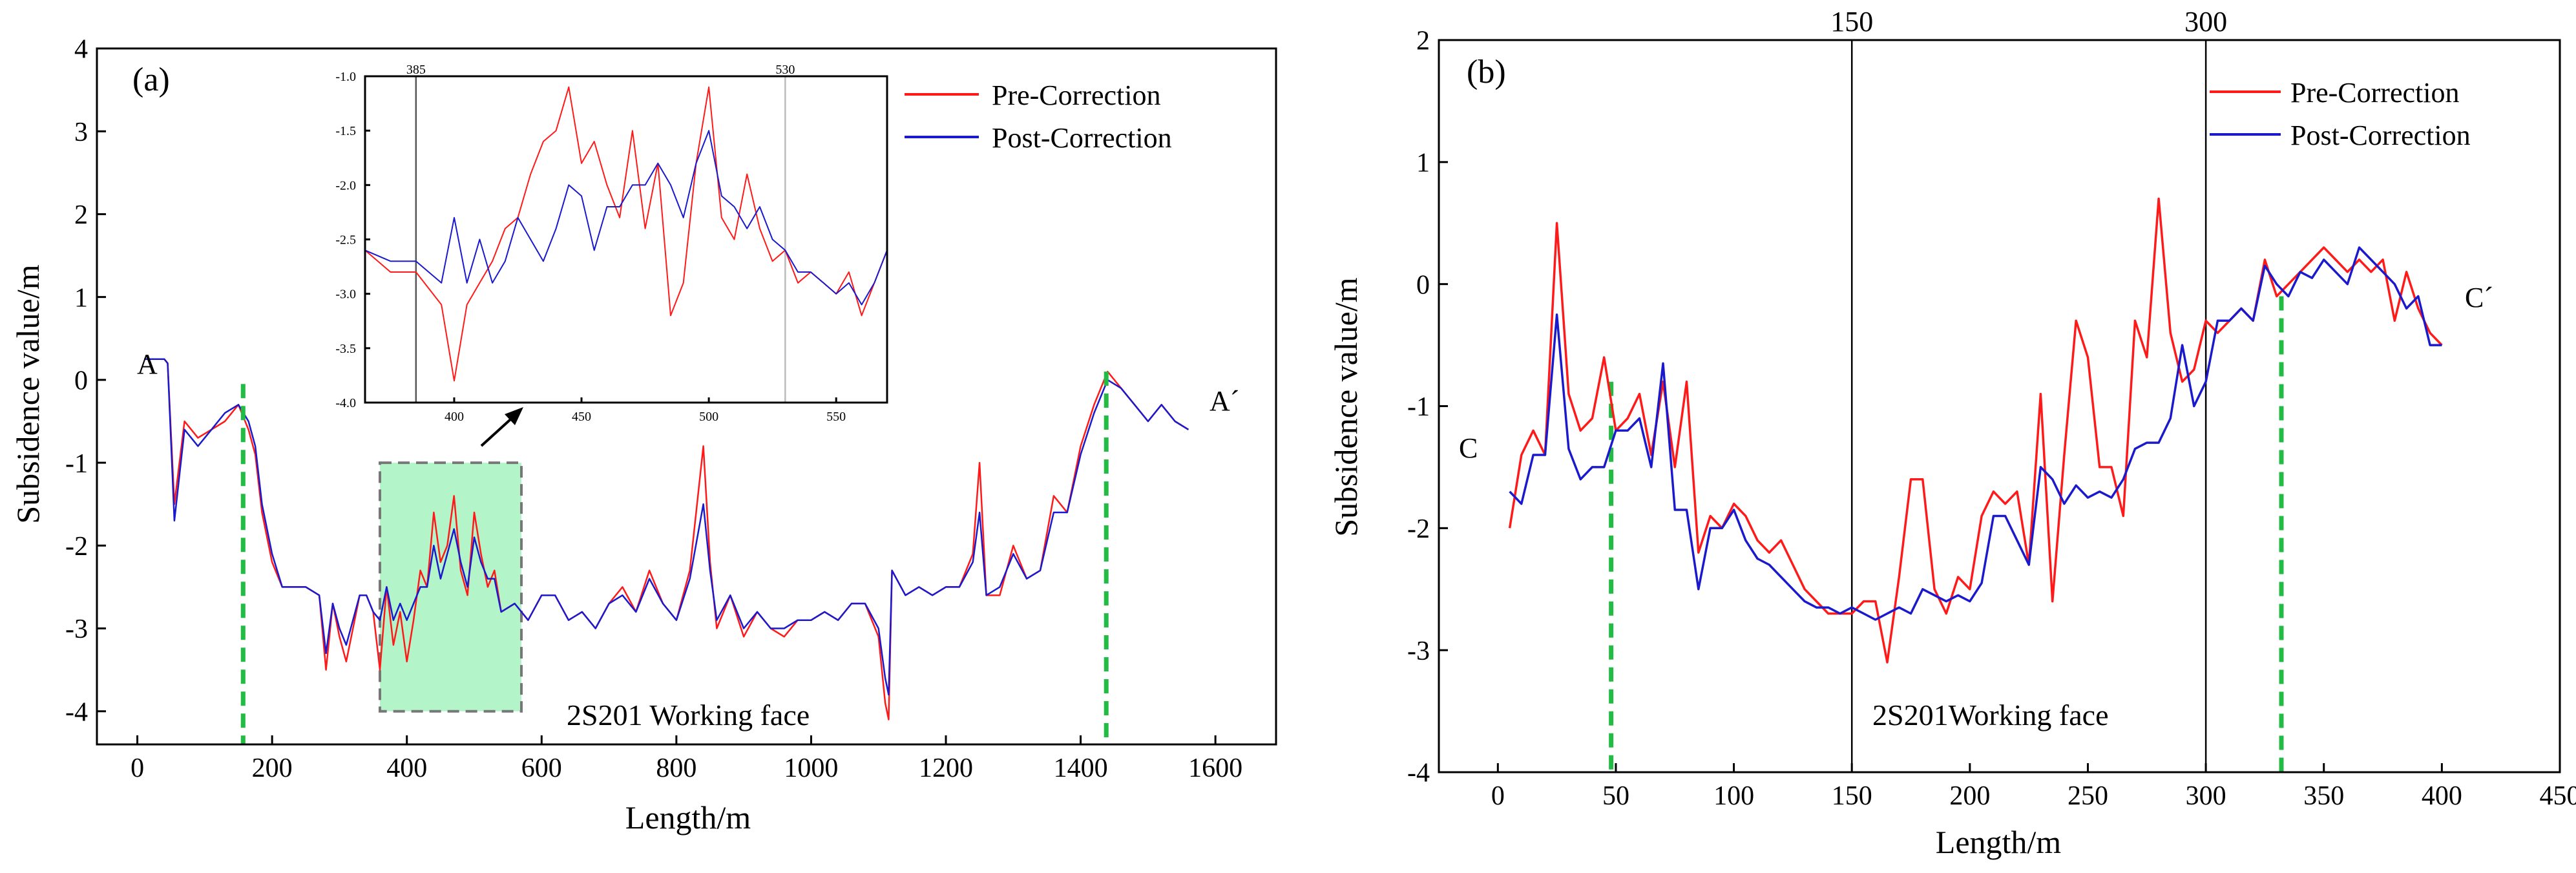  I want to click on highlight-box, so click(451, 587).